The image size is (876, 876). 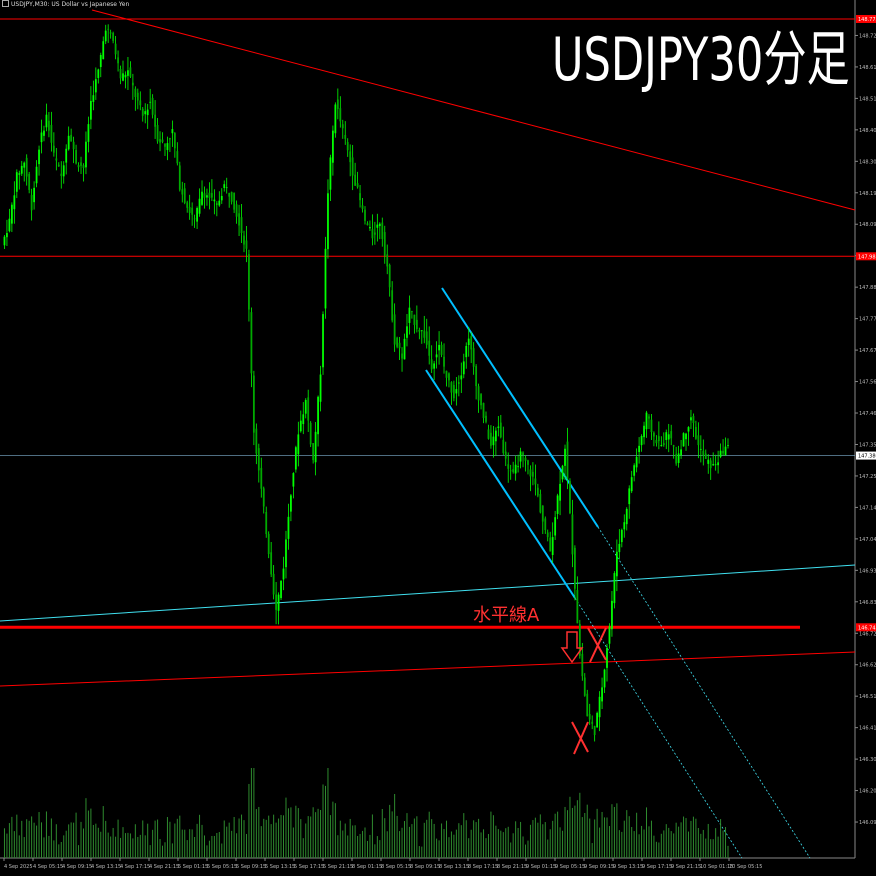 What do you see at coordinates (867, 414) in the screenshot?
I see `price-tick-label: 147.460` at bounding box center [867, 414].